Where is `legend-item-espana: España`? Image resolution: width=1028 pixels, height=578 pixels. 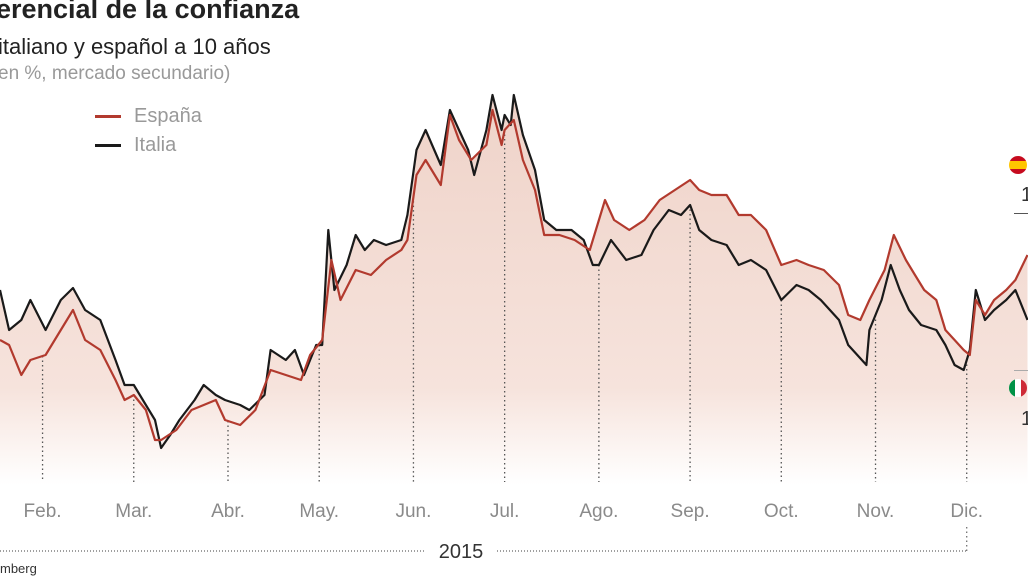
legend-item-espana: España is located at coordinates (148, 116).